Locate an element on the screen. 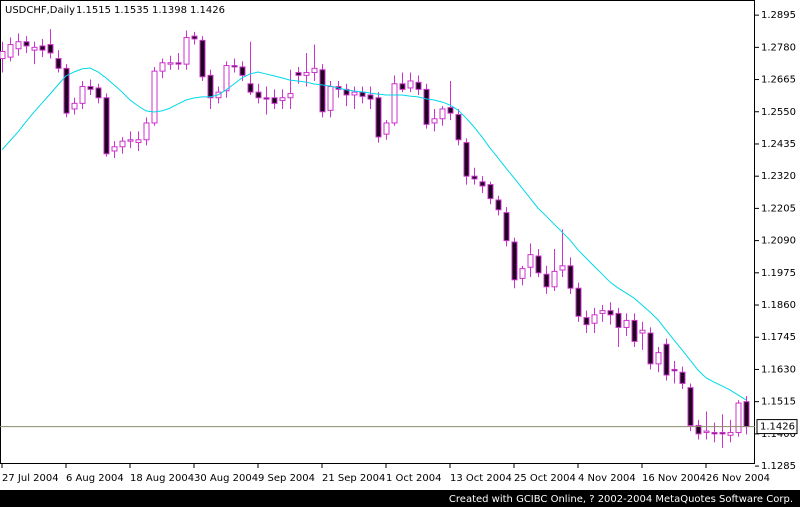  header-value: 1.1398 is located at coordinates (169, 10).